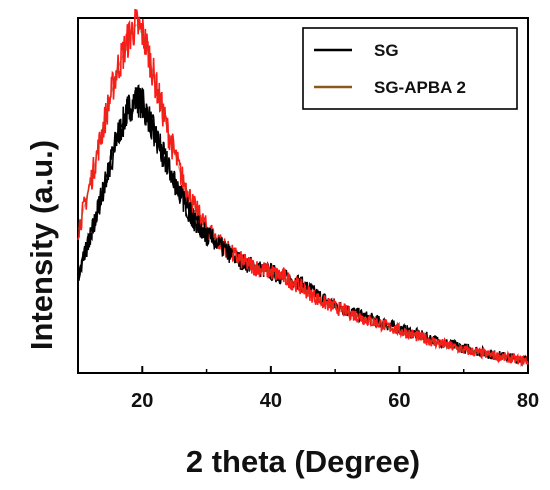  I want to click on x-axis-ticks: 20 40 60 80, so click(308, 389).